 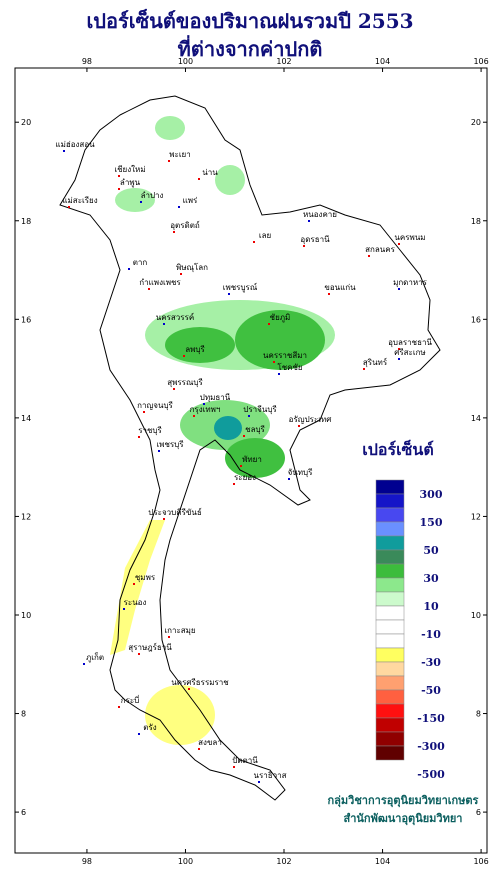 I want to click on place-label: ชลบุรี, so click(x=255, y=429).